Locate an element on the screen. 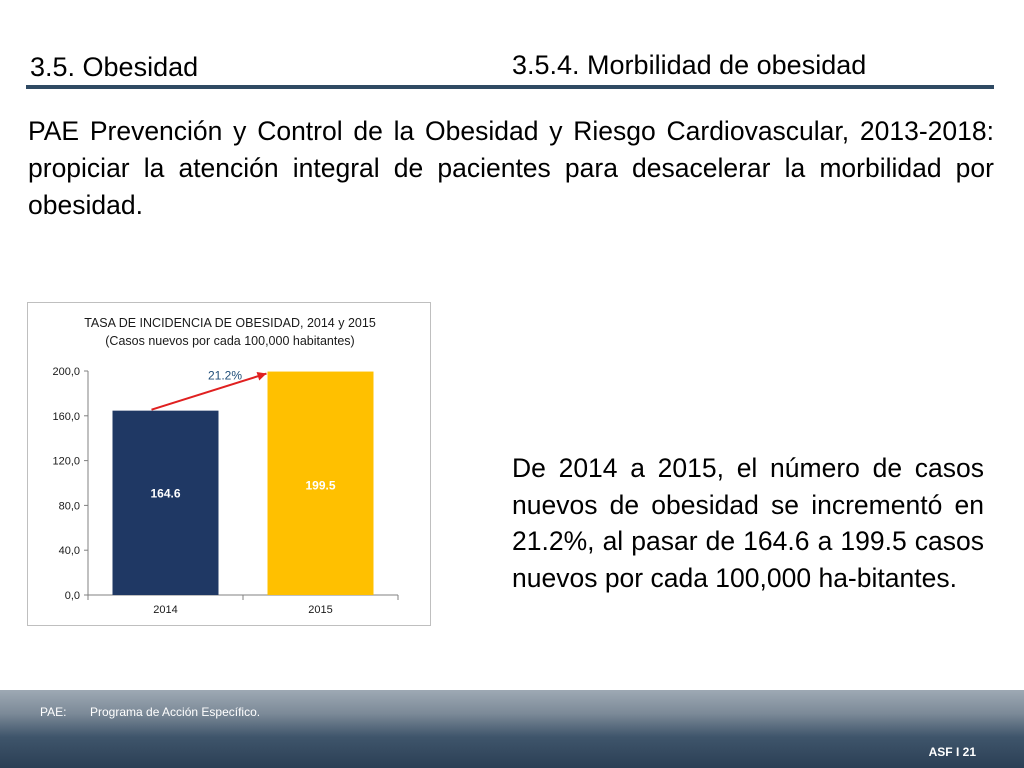 The image size is (1024, 768). bar-2015 is located at coordinates (320, 483).